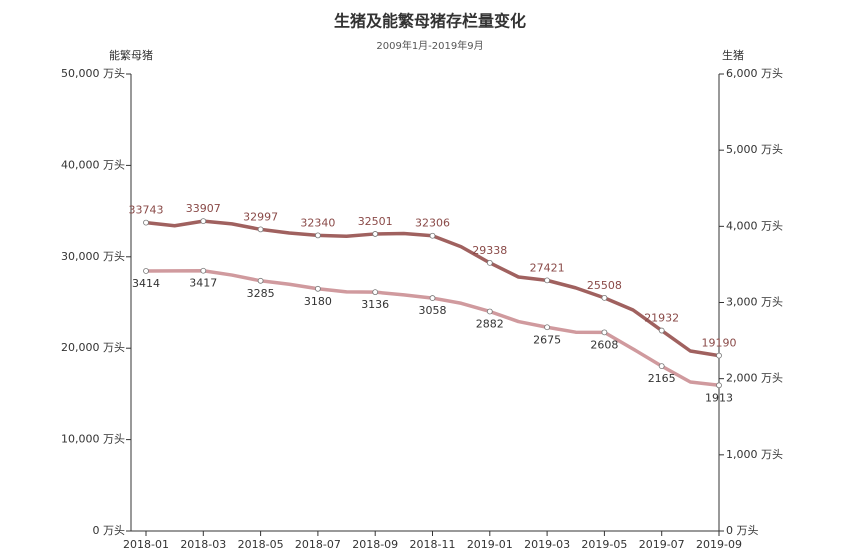 This screenshot has height=558, width=860. What do you see at coordinates (662, 544) in the screenshot?
I see `x-tick-label: 2019-07` at bounding box center [662, 544].